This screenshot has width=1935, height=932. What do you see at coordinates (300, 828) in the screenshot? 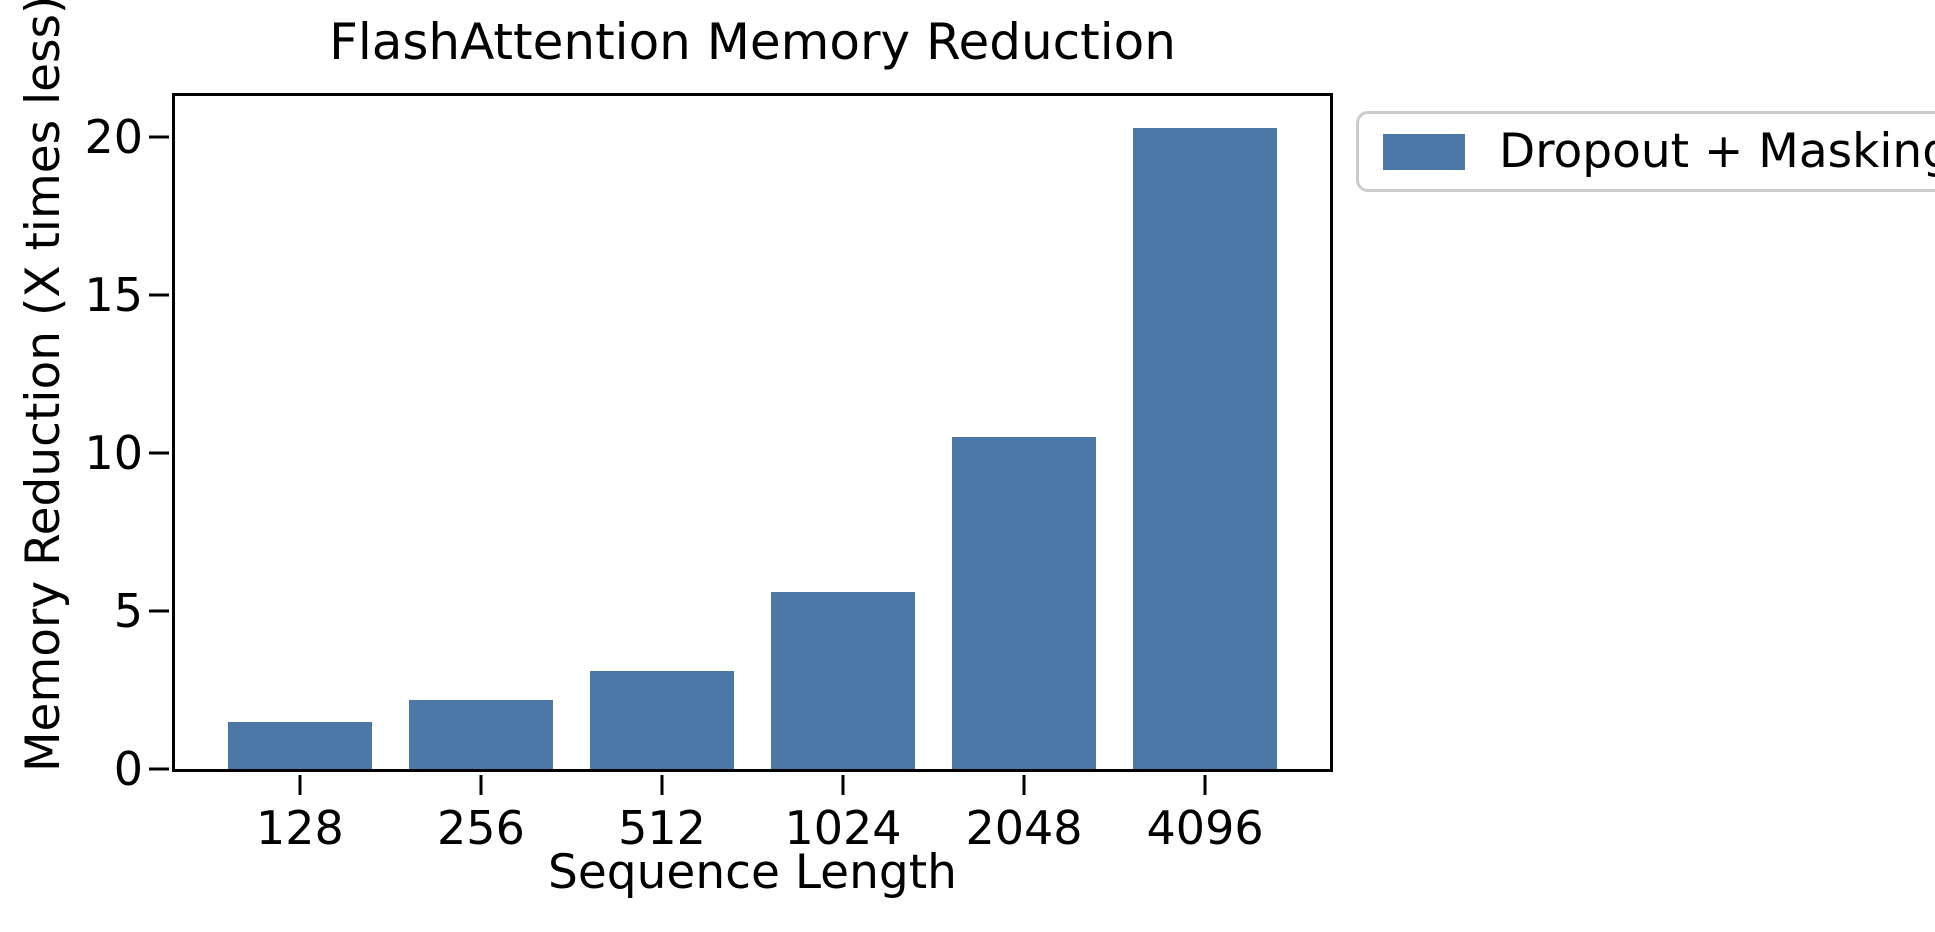
I see `x-tick-label: 128` at bounding box center [300, 828].